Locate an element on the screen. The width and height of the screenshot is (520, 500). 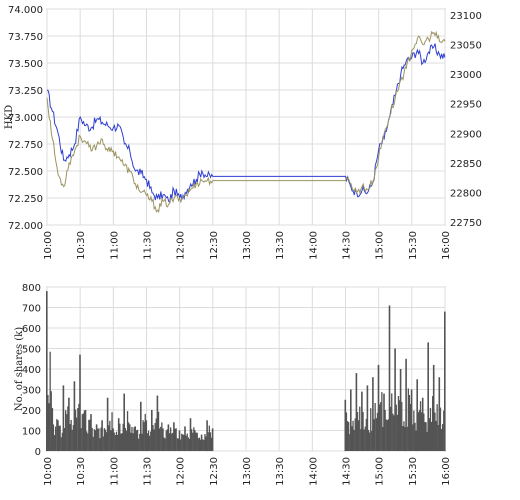
volume-x-tick-label: 16:00 is located at coordinates (446, 471).